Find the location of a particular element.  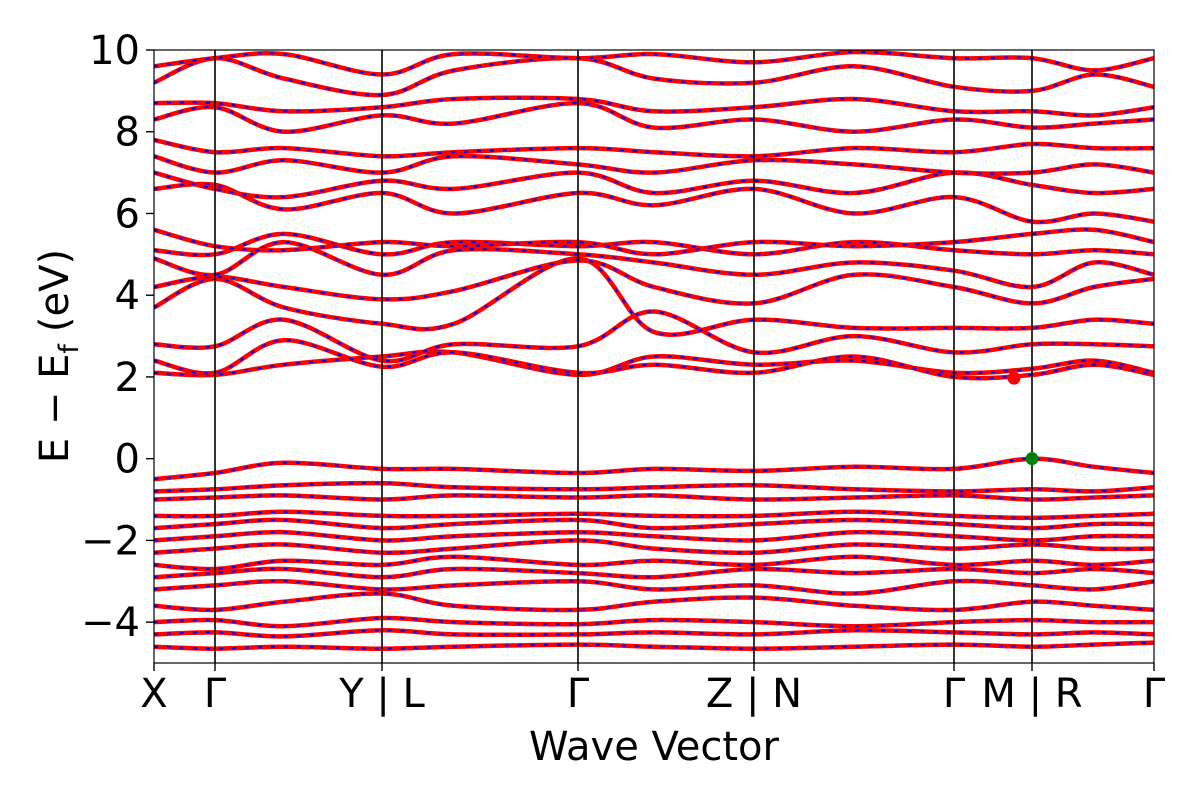

x-axis-label: Wave Vector is located at coordinates (654, 747).